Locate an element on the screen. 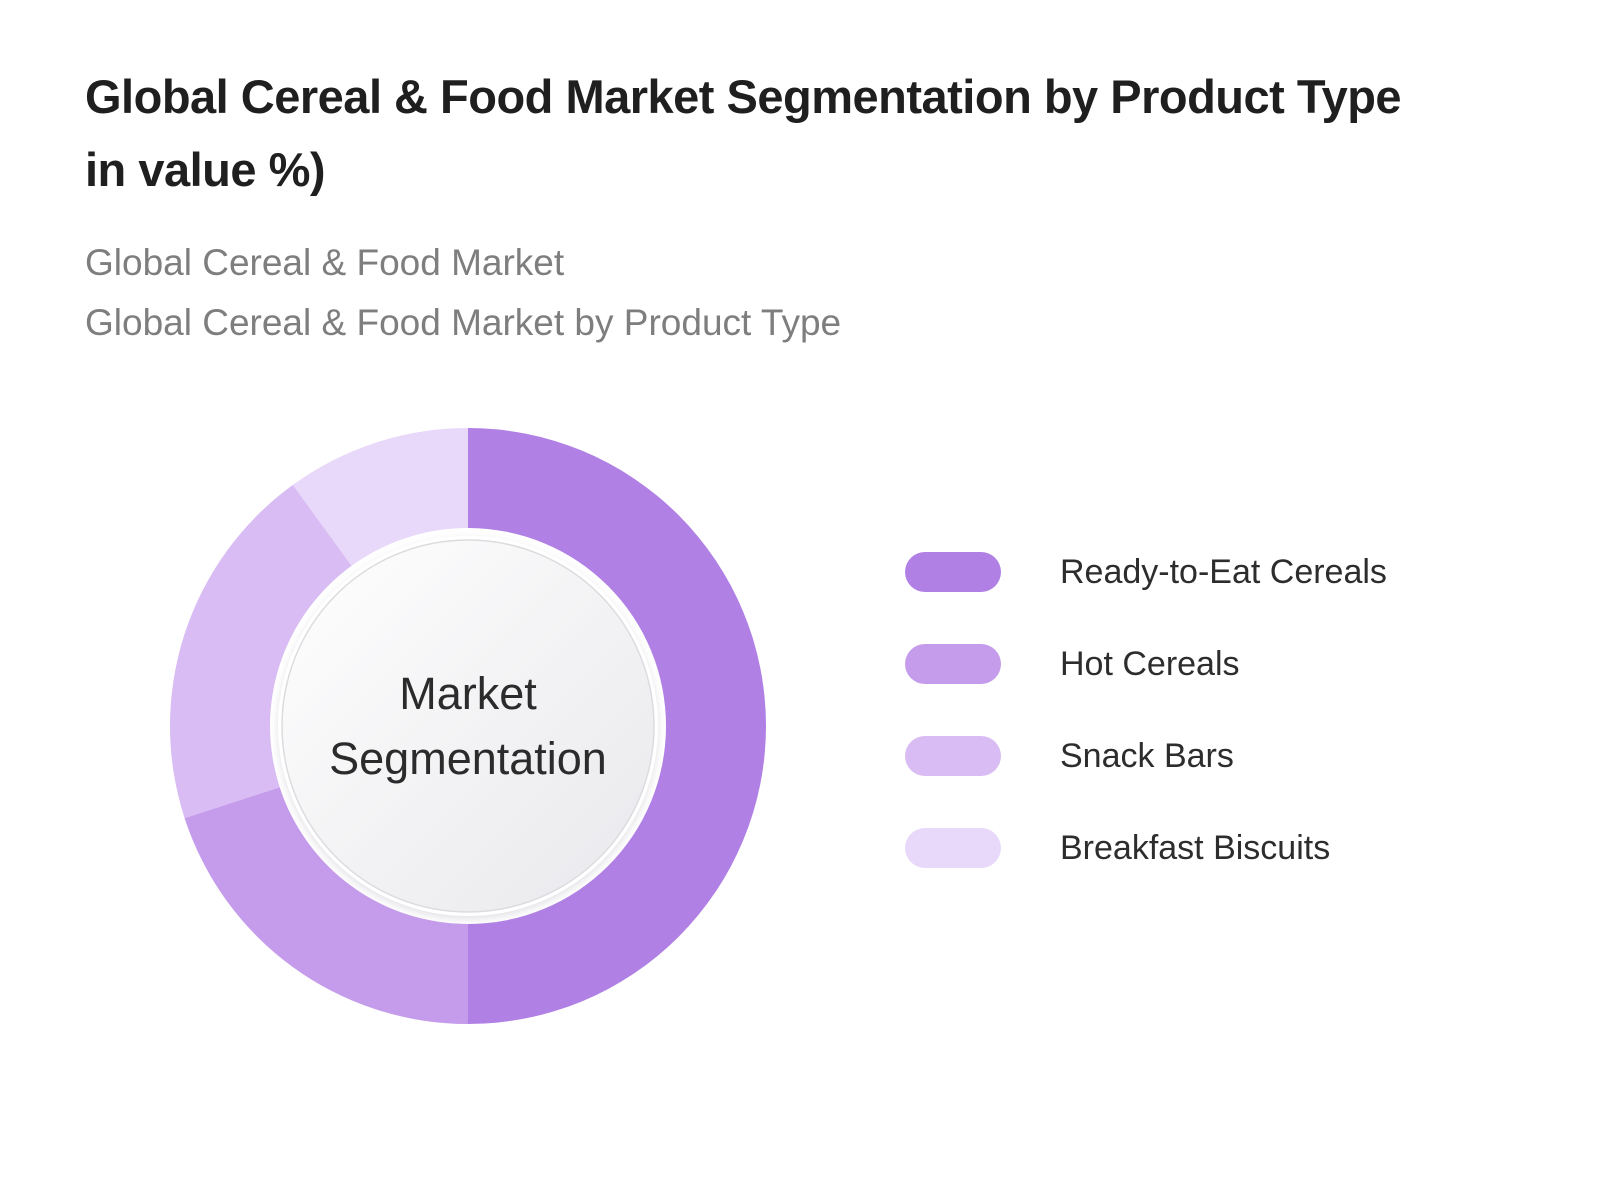 This screenshot has width=1600, height=1200. legend-label-hot-cereals: Hot Cereals is located at coordinates (1150, 664).